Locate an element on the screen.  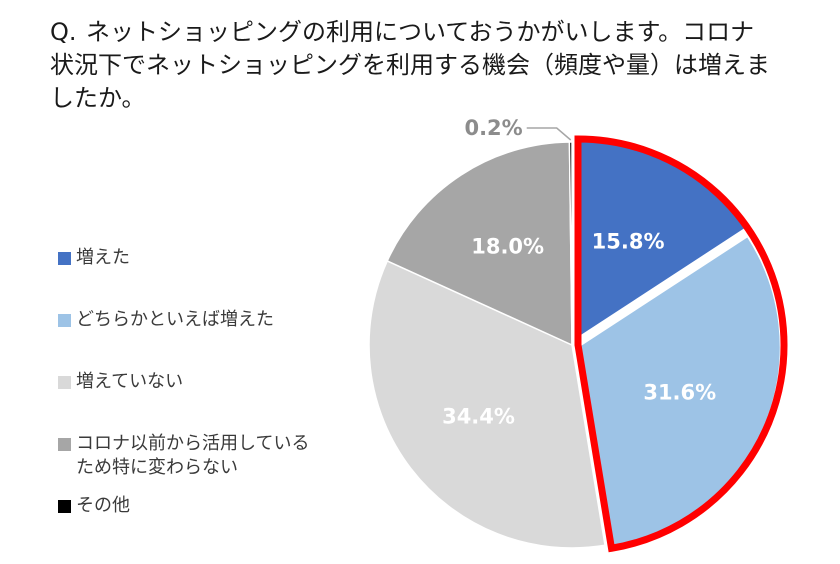
legend-item-5: その他 is located at coordinates (94, 506).